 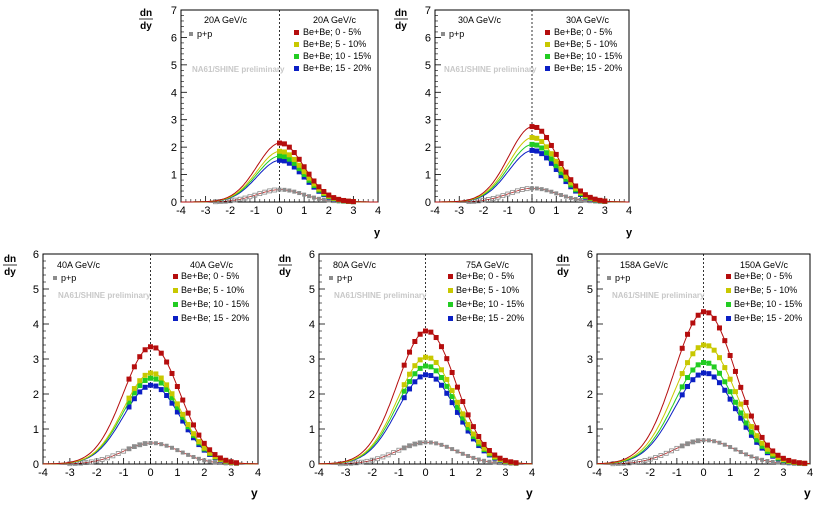 I want to click on x-tick-label: 0, so click(x=532, y=211).